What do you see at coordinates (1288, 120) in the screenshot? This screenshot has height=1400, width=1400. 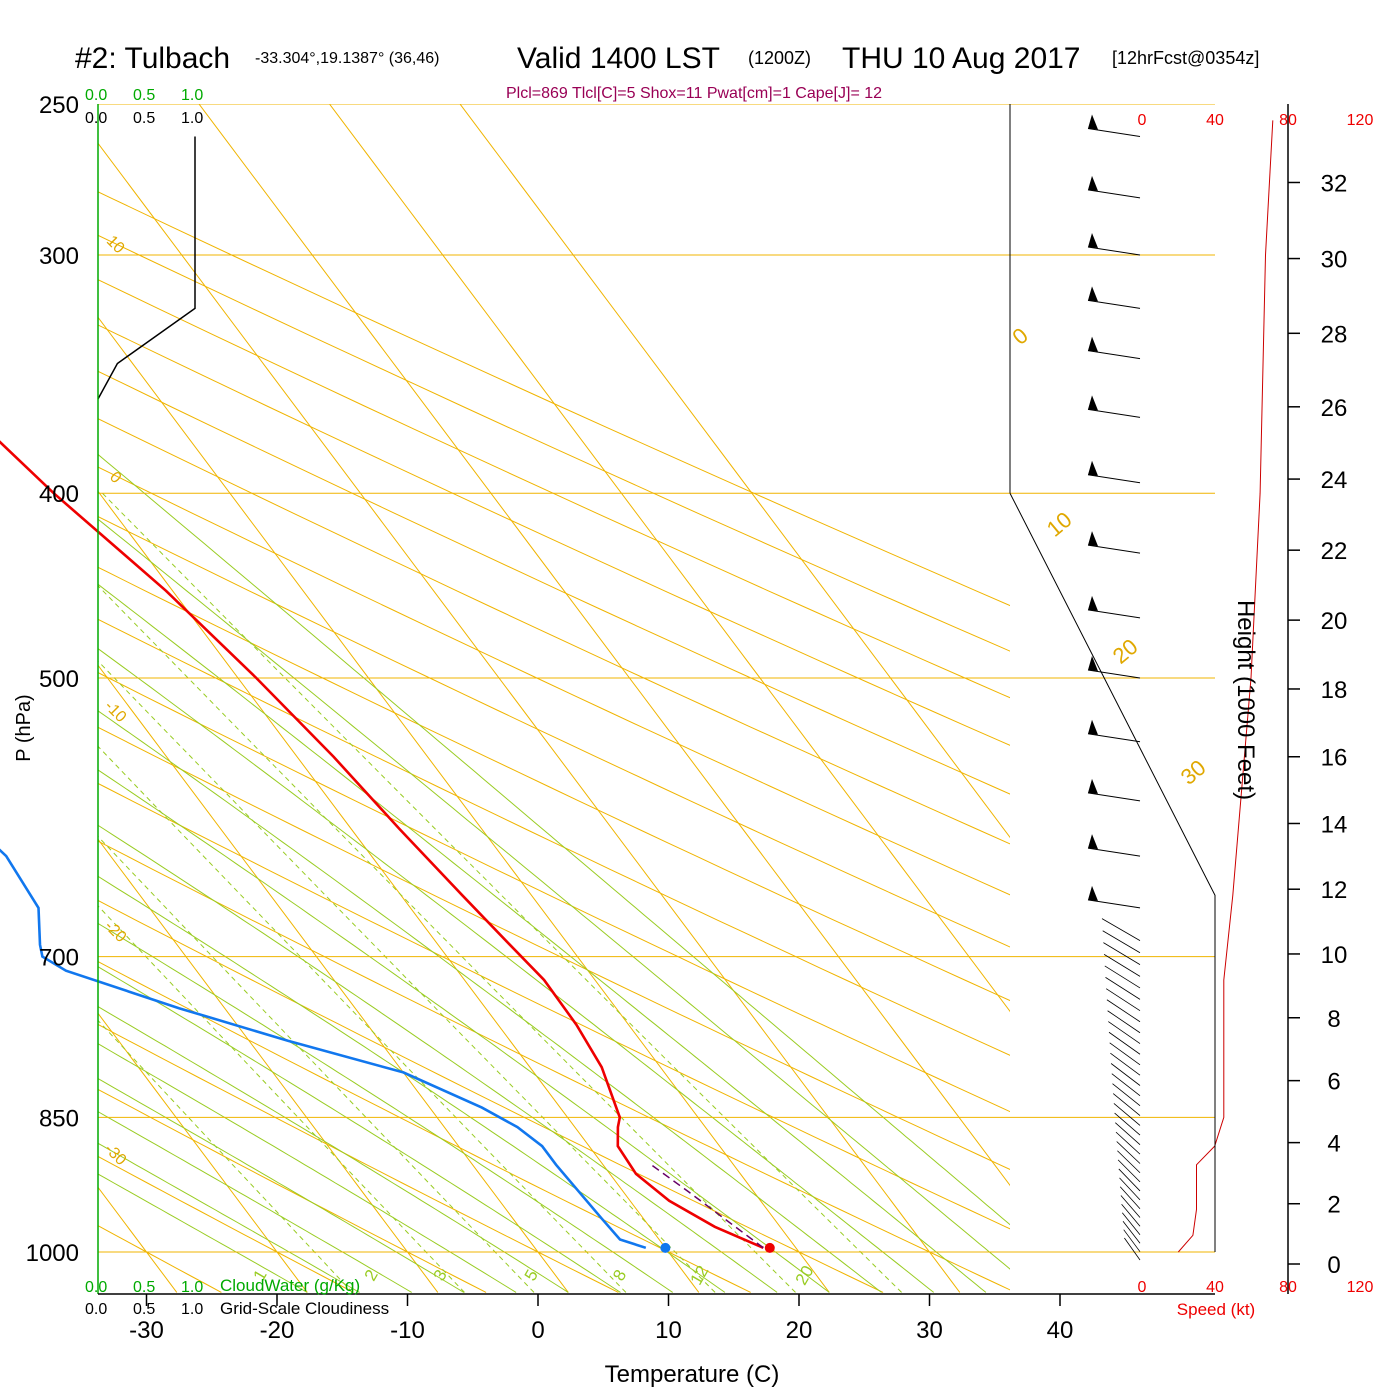 I see `speed-tick: 80` at bounding box center [1288, 120].